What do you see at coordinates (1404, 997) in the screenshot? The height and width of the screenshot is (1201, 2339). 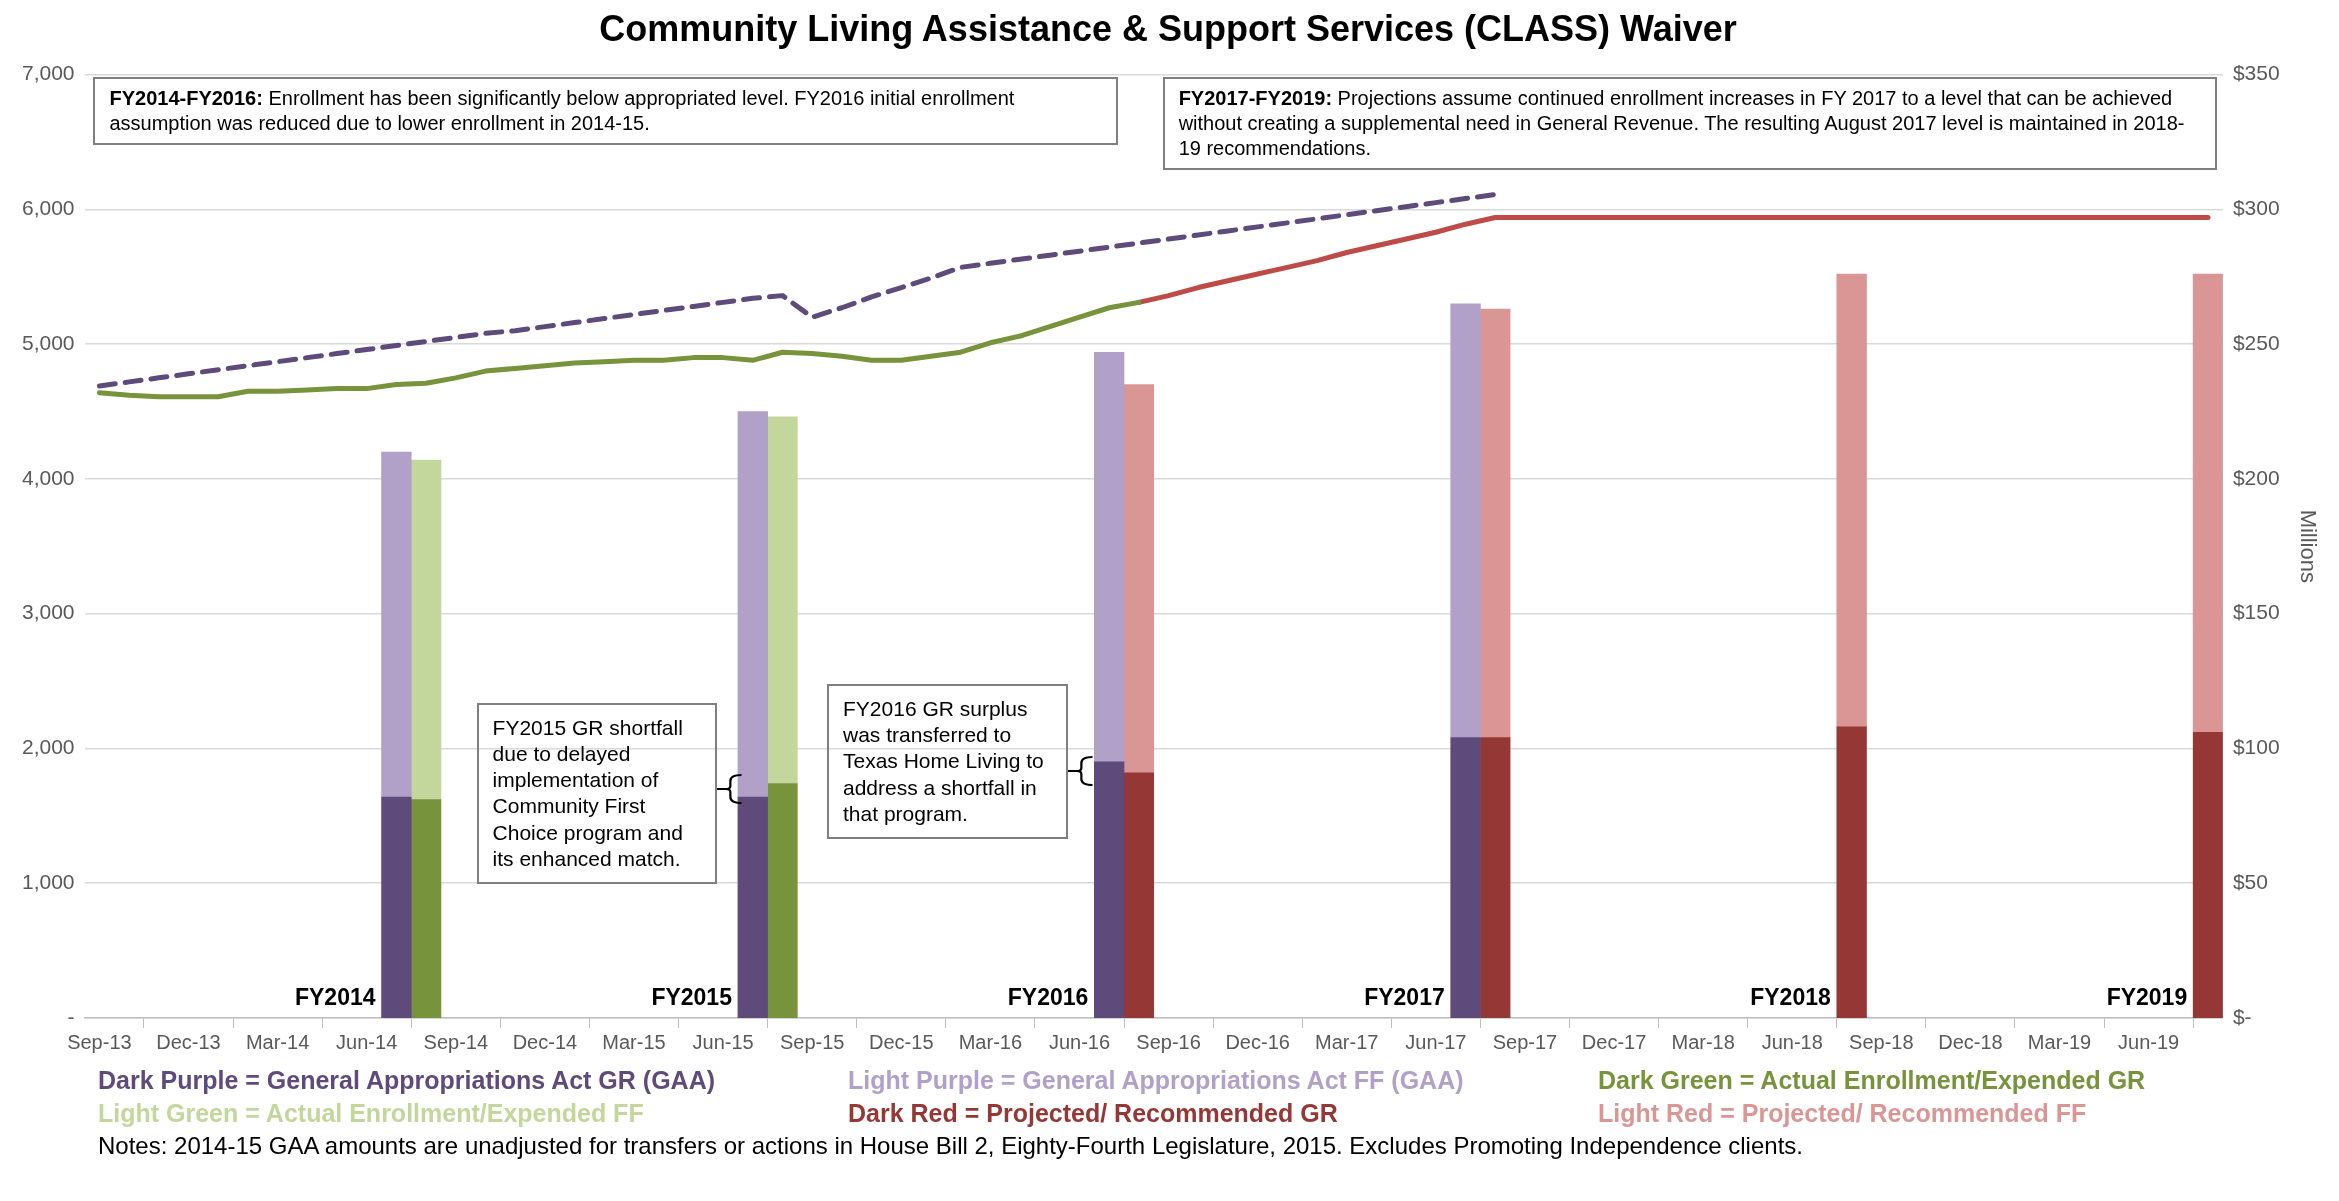 I see `annotation: FY2017` at bounding box center [1404, 997].